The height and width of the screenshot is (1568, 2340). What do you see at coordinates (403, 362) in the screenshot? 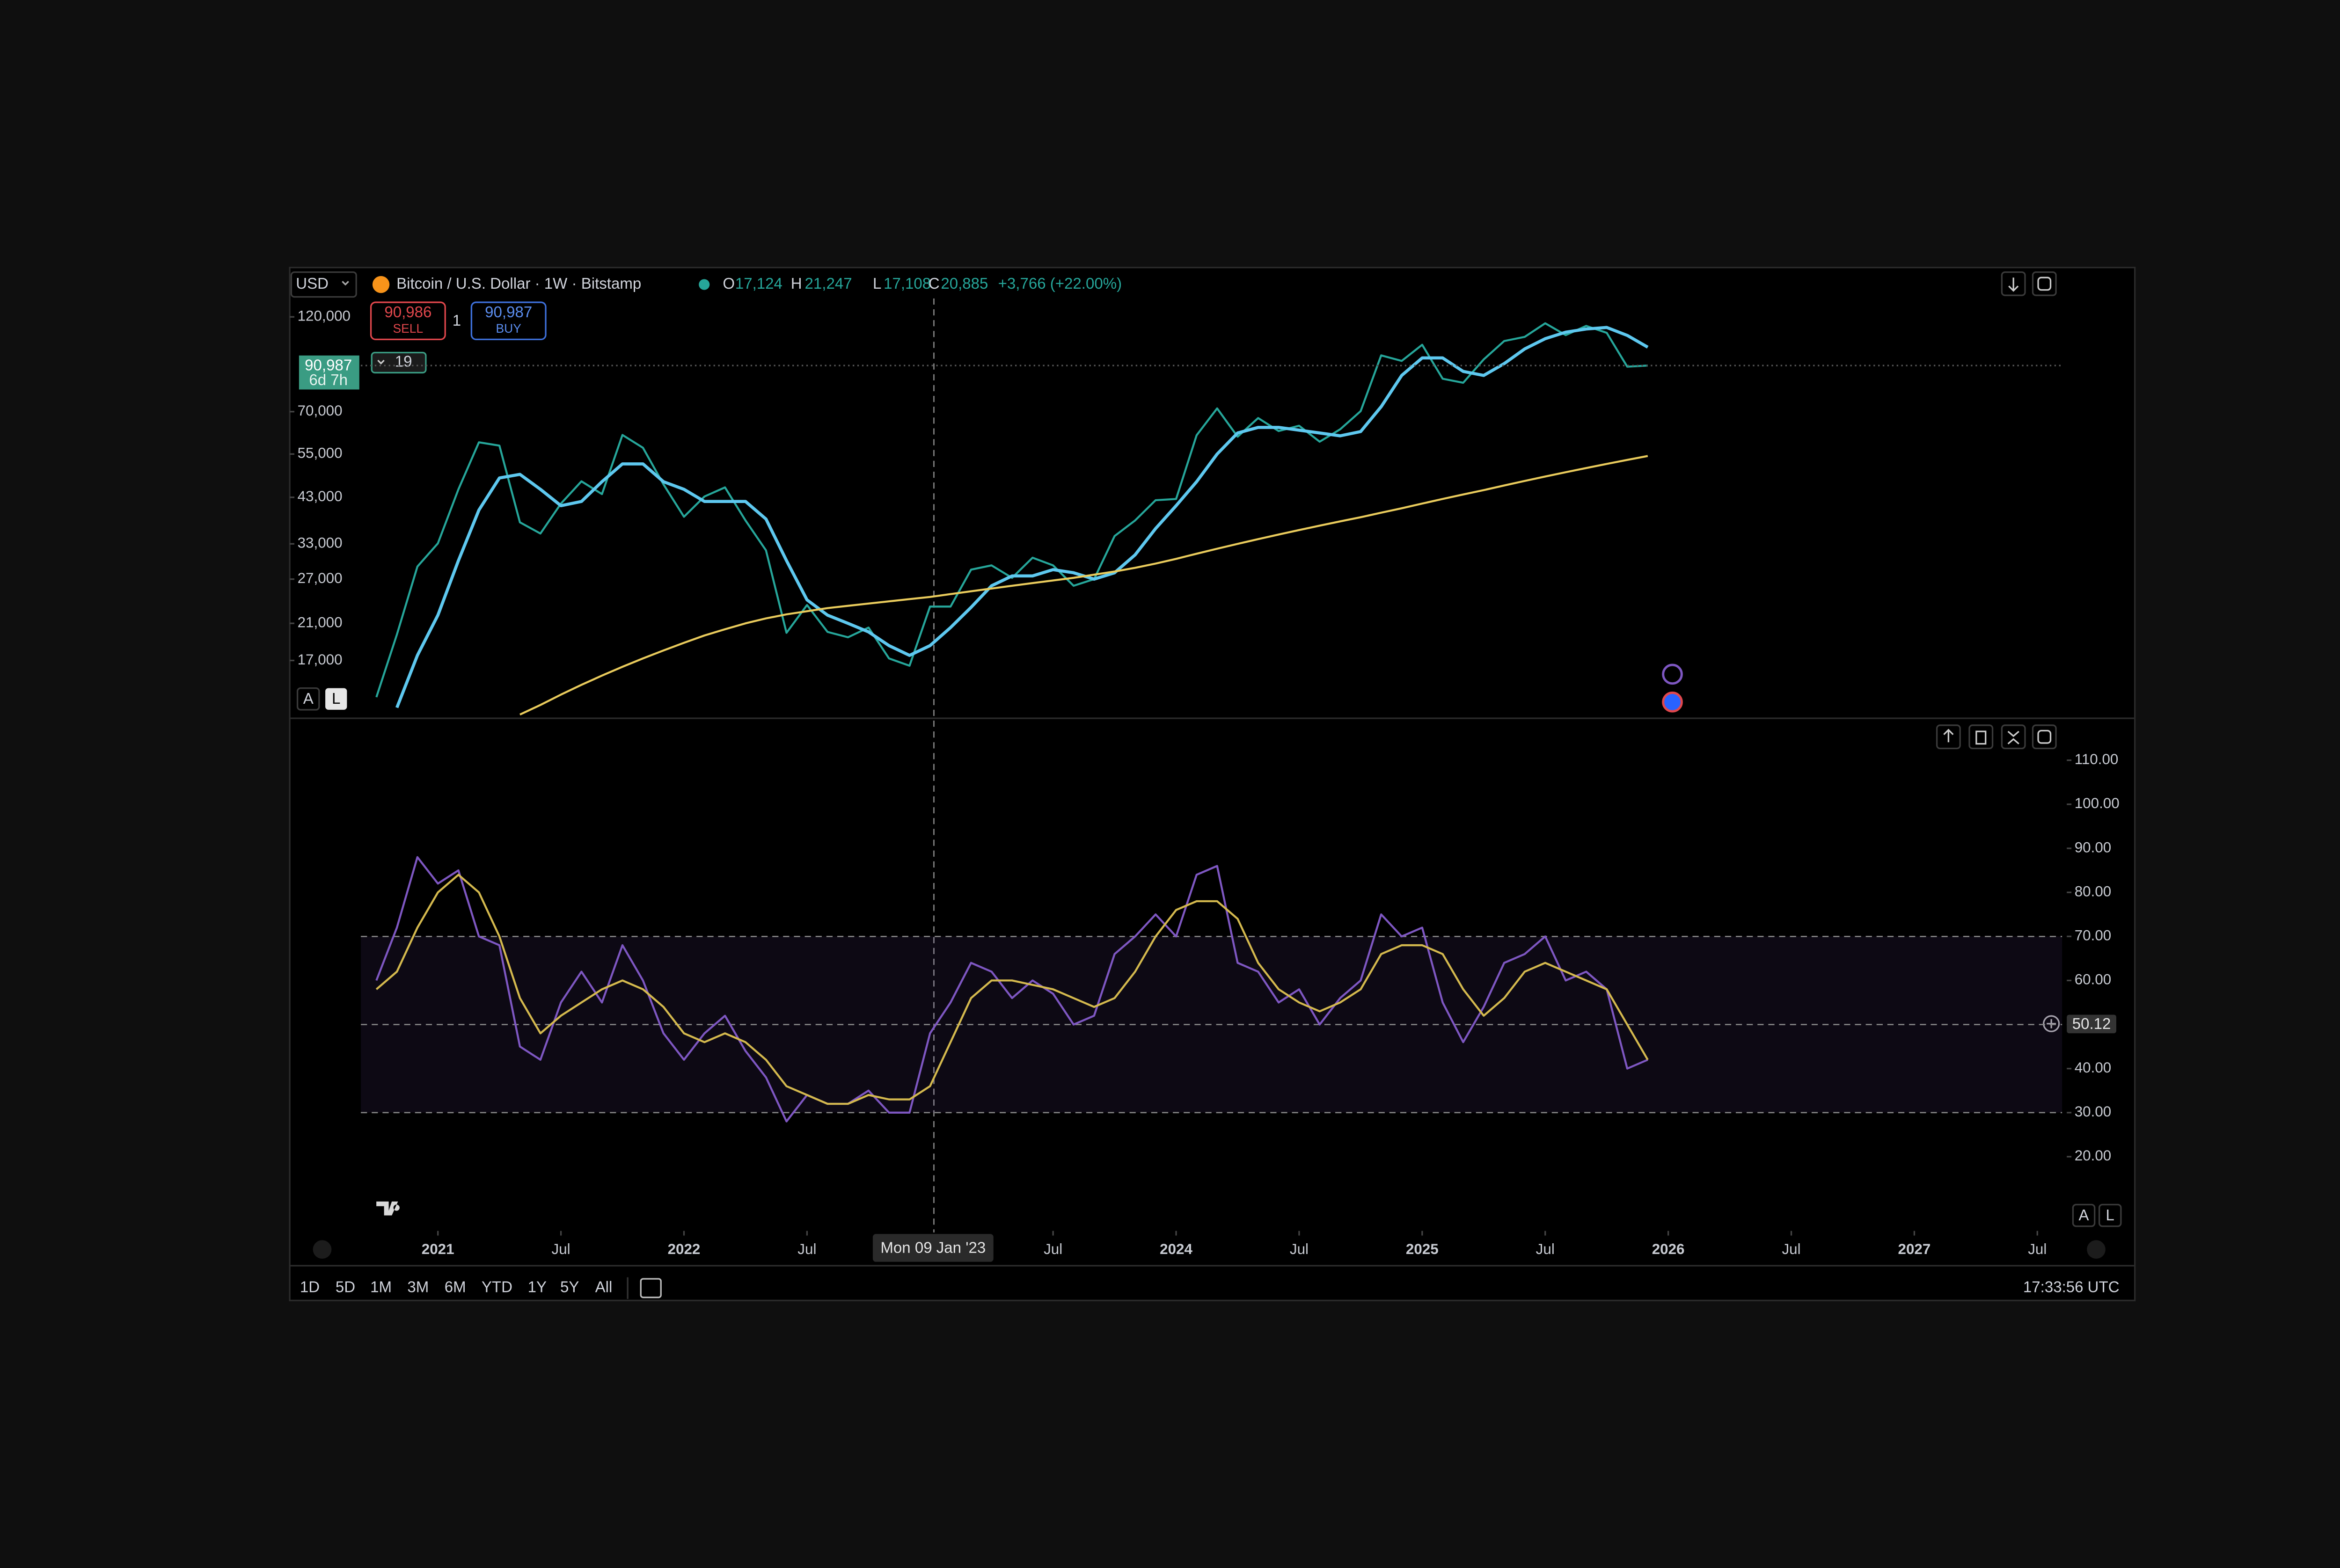
I see `order-count: 19` at bounding box center [403, 362].